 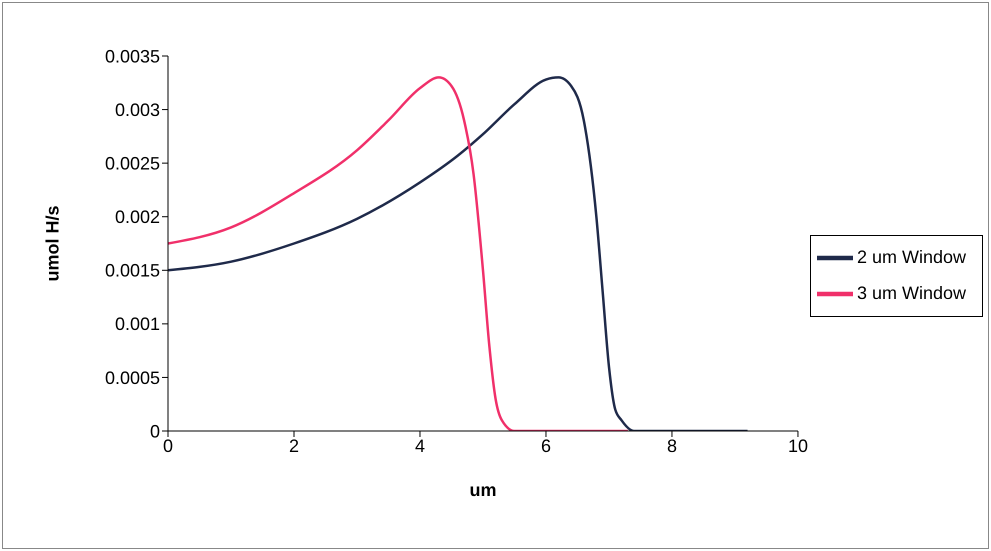 What do you see at coordinates (419, 446) in the screenshot?
I see `x-tick-label: 4` at bounding box center [419, 446].